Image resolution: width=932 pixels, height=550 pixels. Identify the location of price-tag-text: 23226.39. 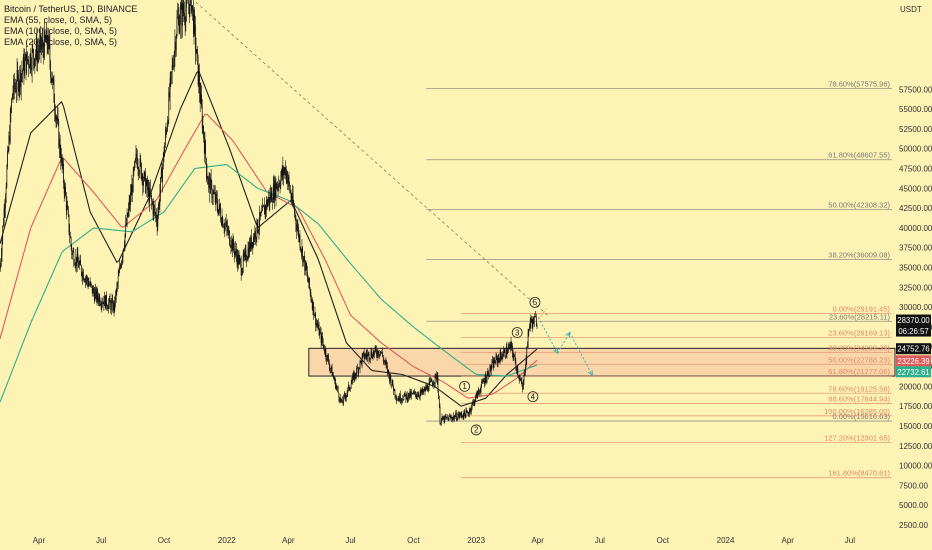
(913, 361).